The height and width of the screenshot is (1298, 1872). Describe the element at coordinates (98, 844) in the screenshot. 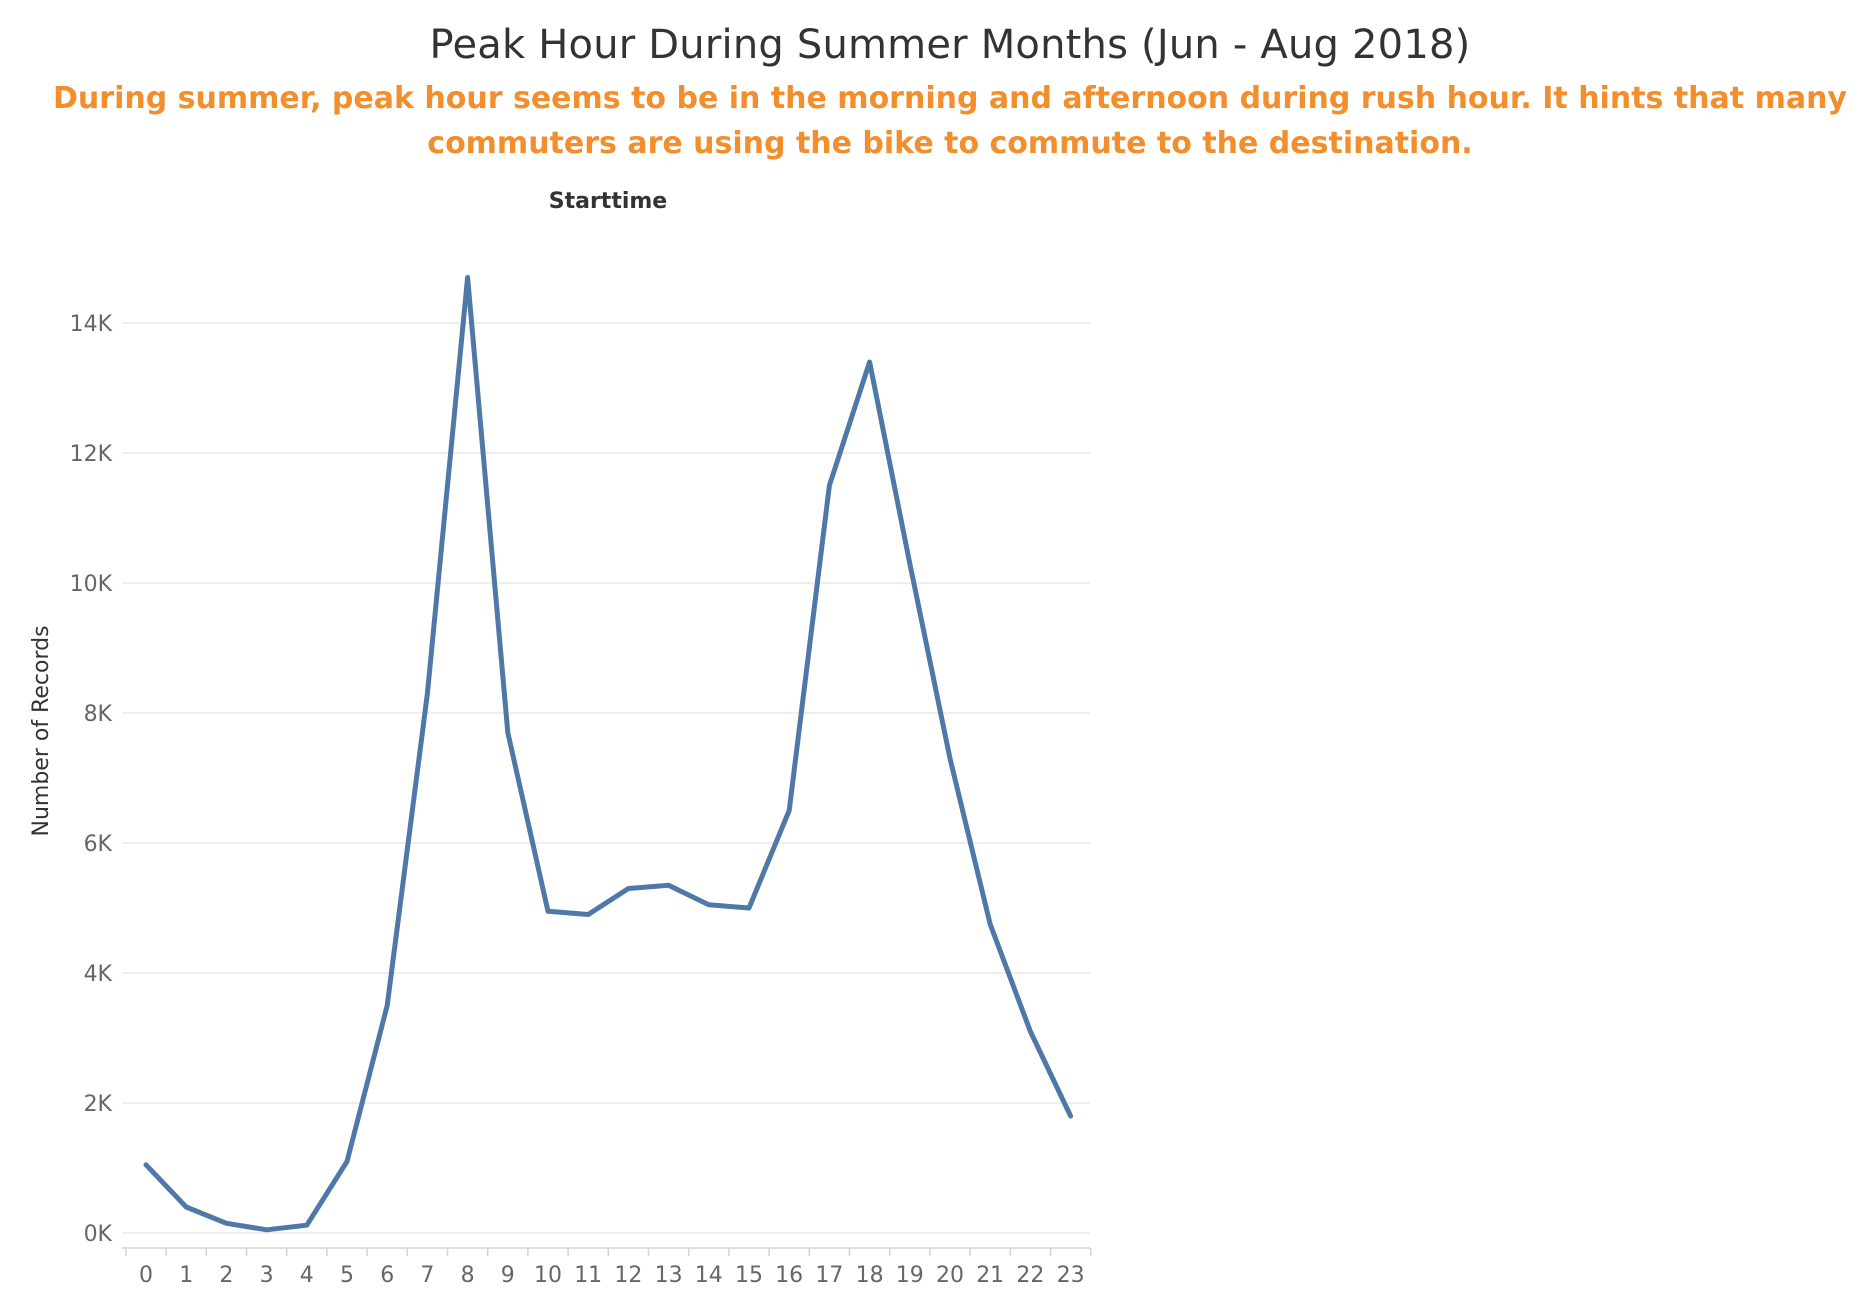

I see `y-tick-label: 6K` at that location.